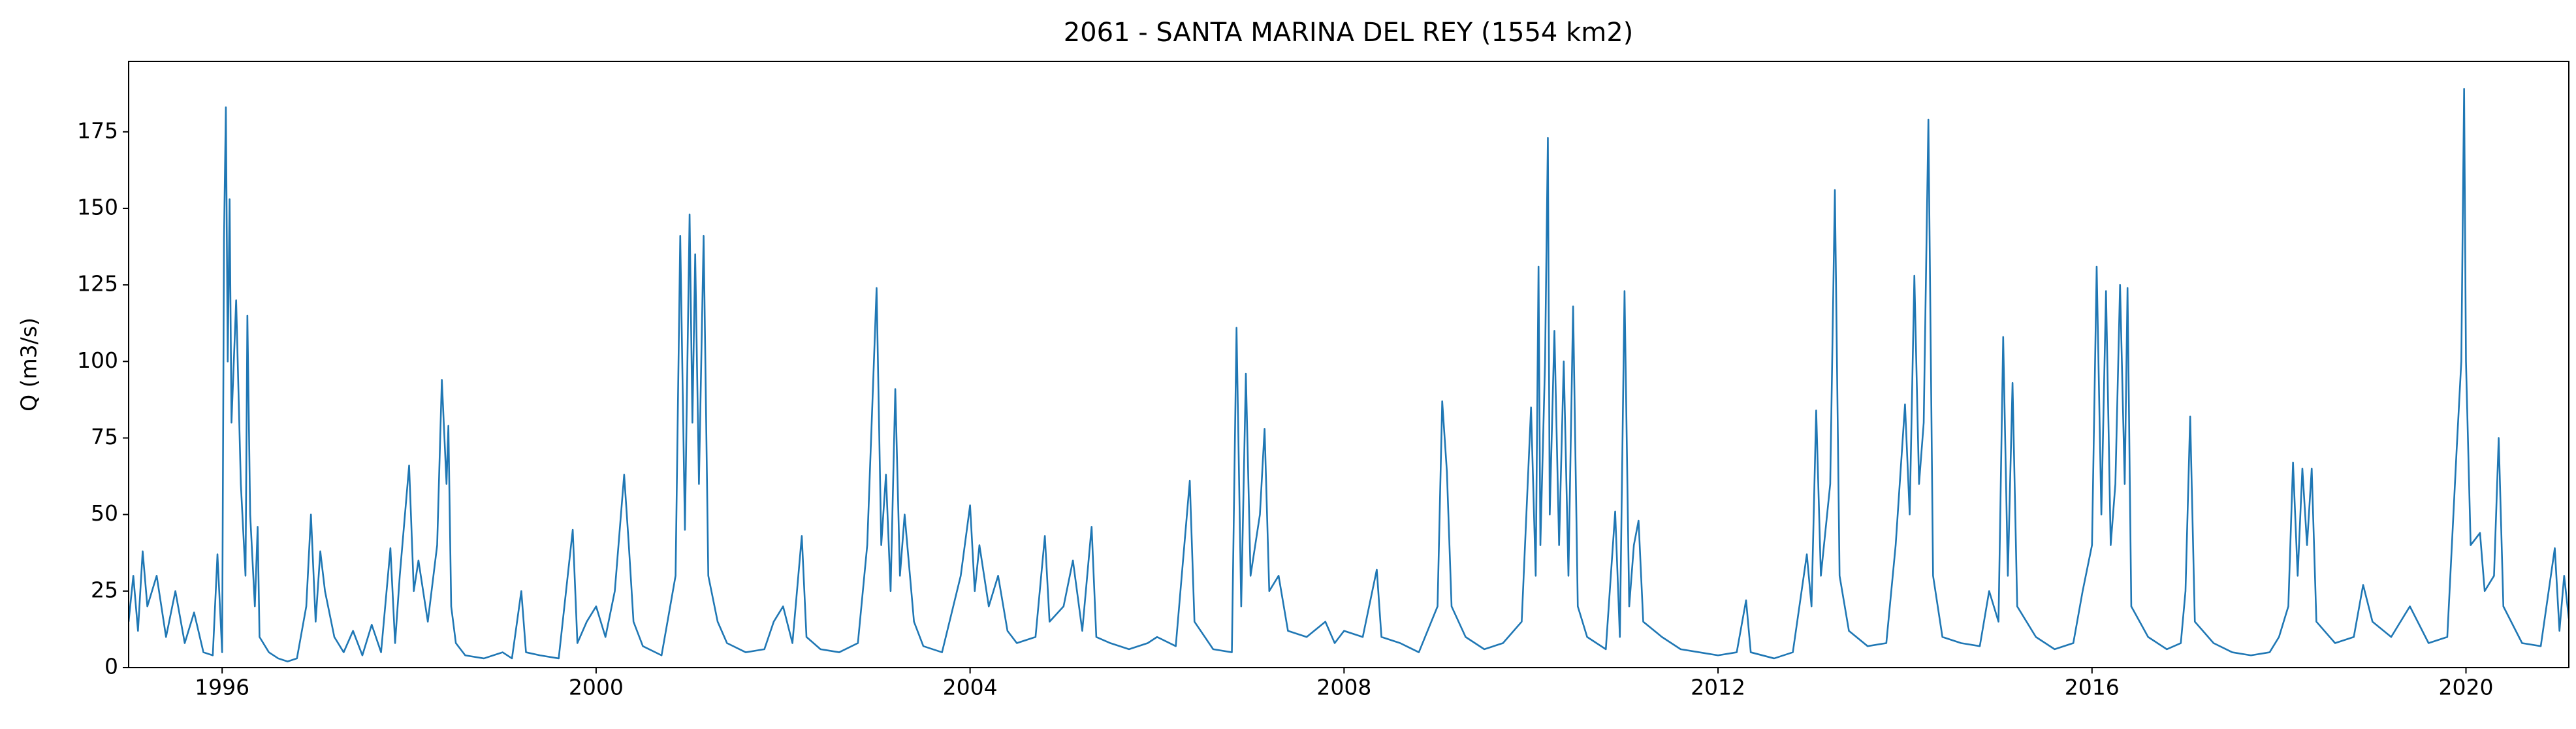 This screenshot has width=2576, height=729. I want to click on chart-title: 2061 - SANTA MARINA DEL REY (1554 km2), so click(1349, 33).